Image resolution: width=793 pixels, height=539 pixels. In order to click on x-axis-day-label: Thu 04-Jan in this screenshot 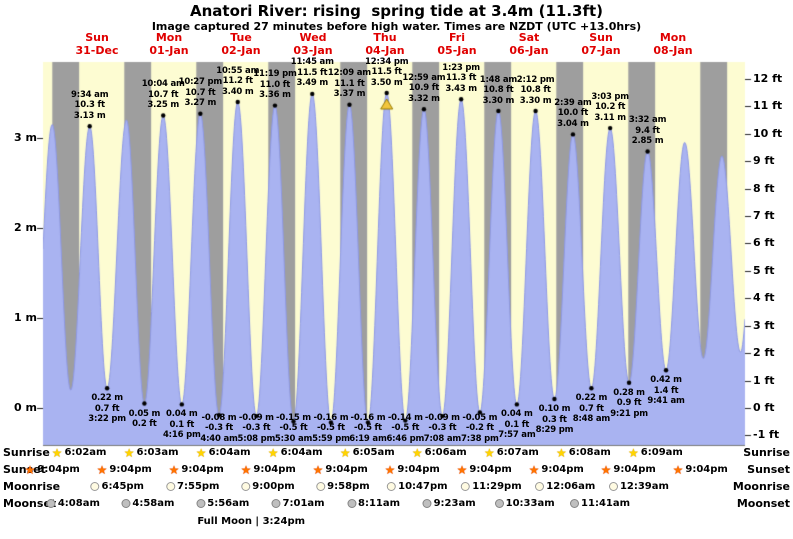, I will do `click(385, 44)`.